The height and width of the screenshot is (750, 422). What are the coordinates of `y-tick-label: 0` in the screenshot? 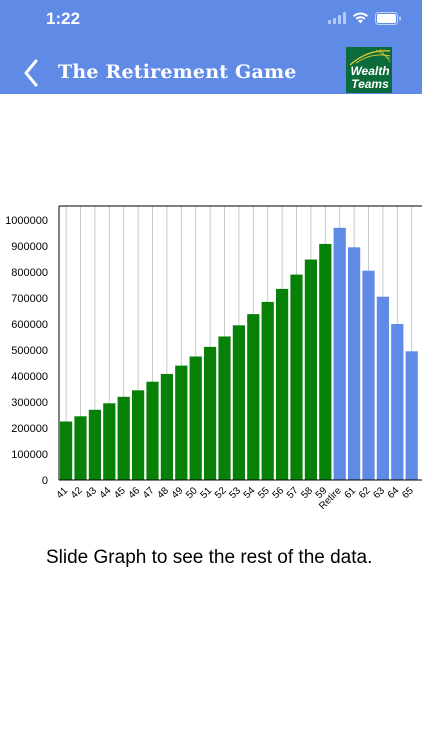 It's located at (45, 481).